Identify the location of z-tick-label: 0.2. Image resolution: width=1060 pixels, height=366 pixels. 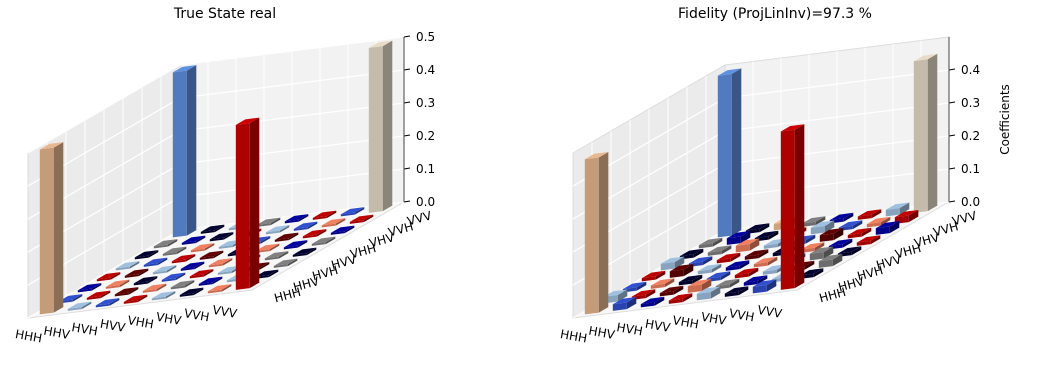
(425, 136).